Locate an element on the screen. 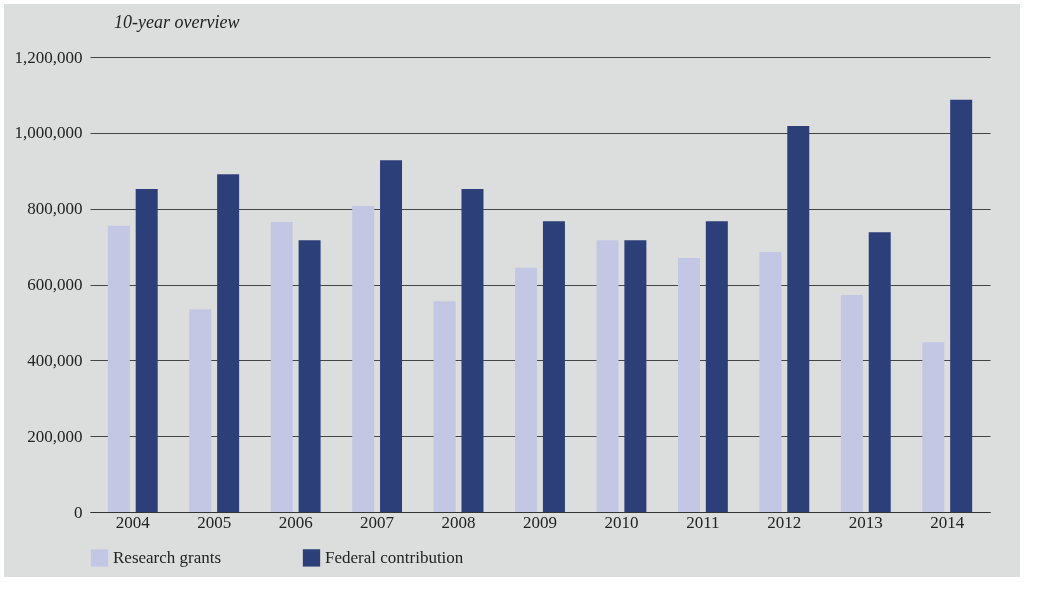  y-tick-label: 200,000 is located at coordinates (55, 436).